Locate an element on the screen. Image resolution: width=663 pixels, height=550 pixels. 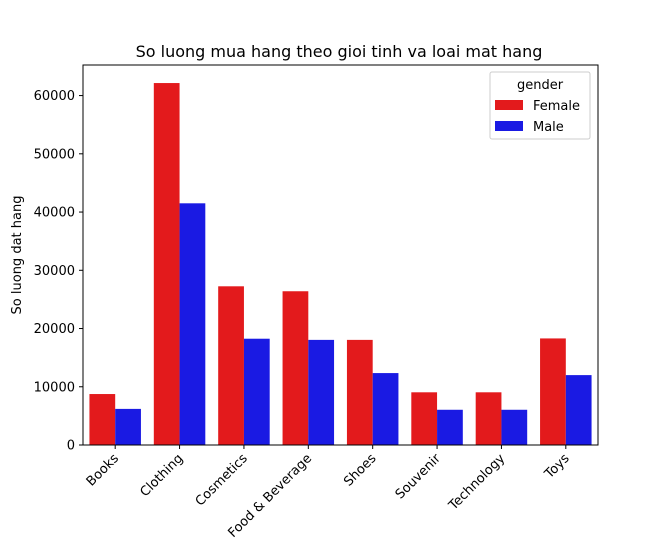
y-tick-label: 10000 is located at coordinates (54, 387).